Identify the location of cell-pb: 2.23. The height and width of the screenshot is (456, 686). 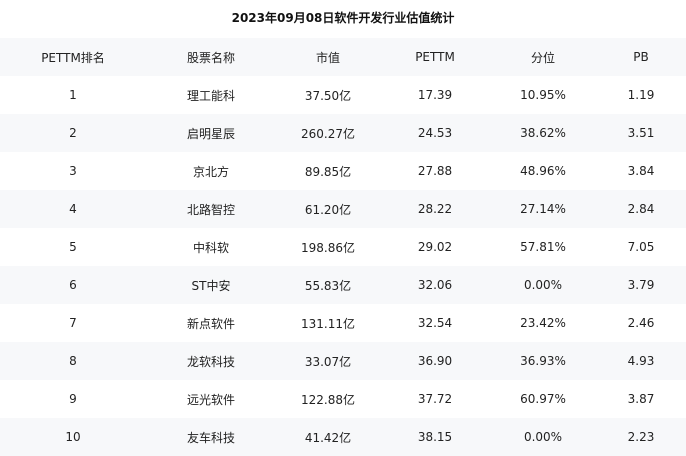
(641, 437).